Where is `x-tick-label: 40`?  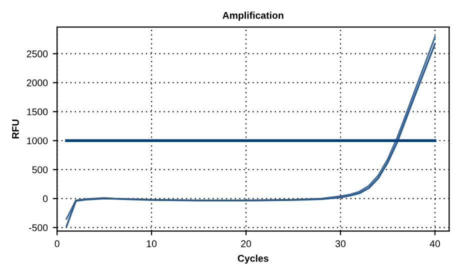
x-tick-label: 40 is located at coordinates (435, 244).